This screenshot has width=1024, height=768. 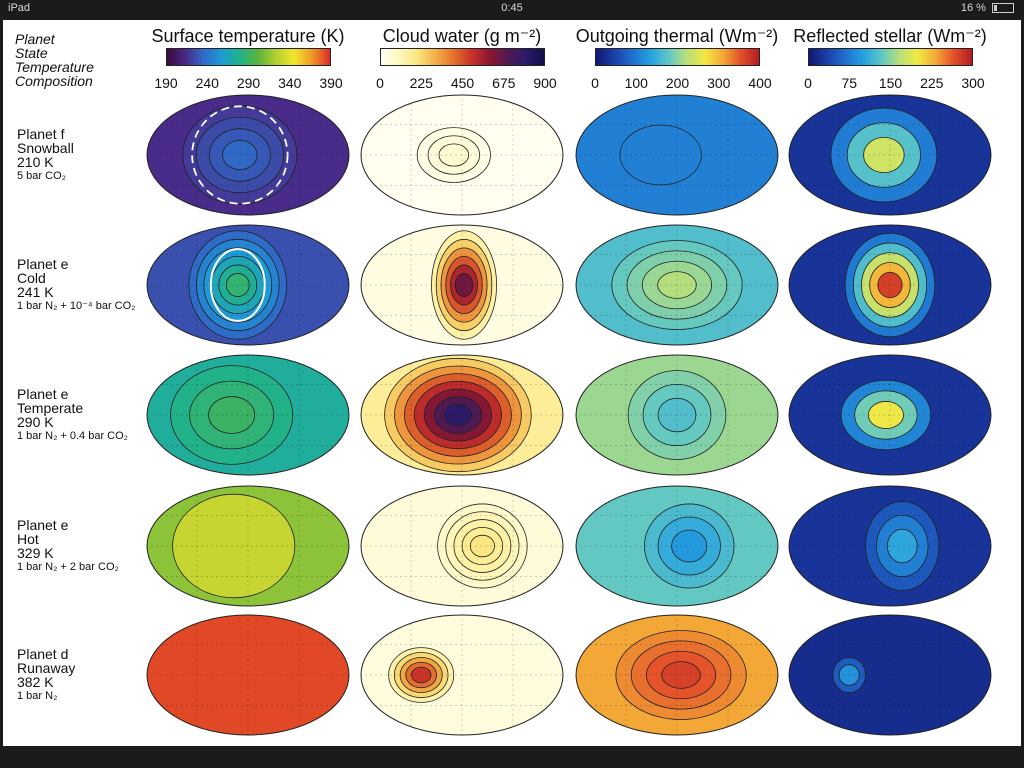 I want to click on map-background, so click(x=890, y=675).